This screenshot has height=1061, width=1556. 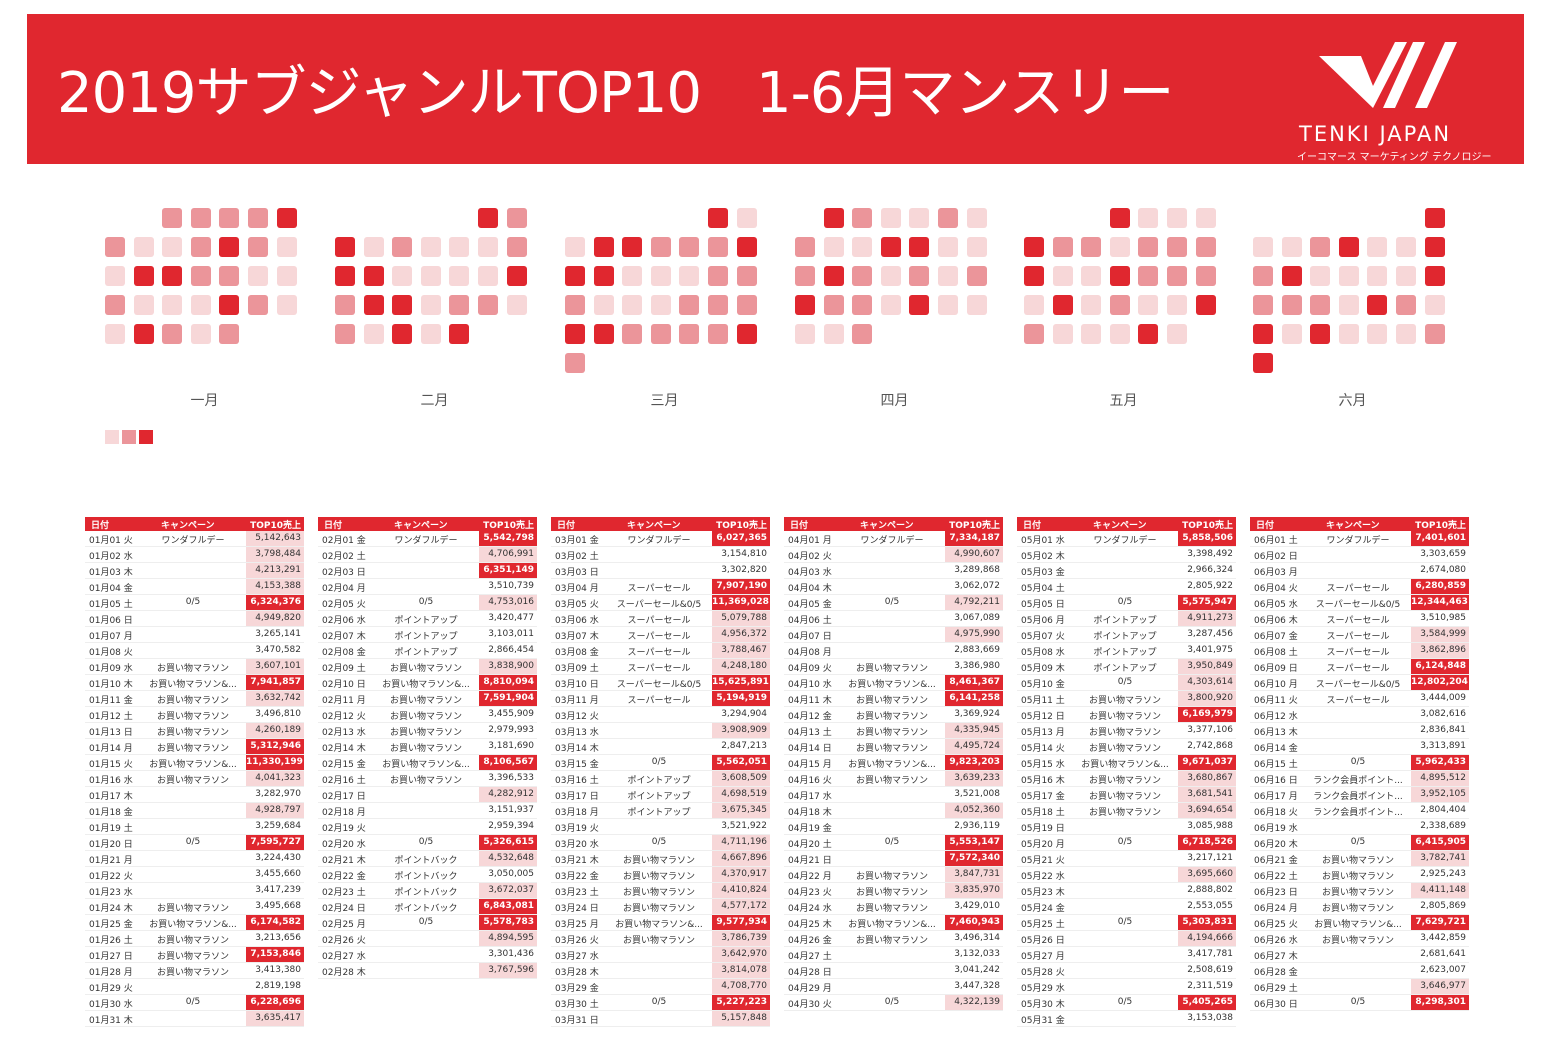 What do you see at coordinates (427, 923) in the screenshot?
I see `table-row: 02月25 月 0/5 5,578,783` at bounding box center [427, 923].